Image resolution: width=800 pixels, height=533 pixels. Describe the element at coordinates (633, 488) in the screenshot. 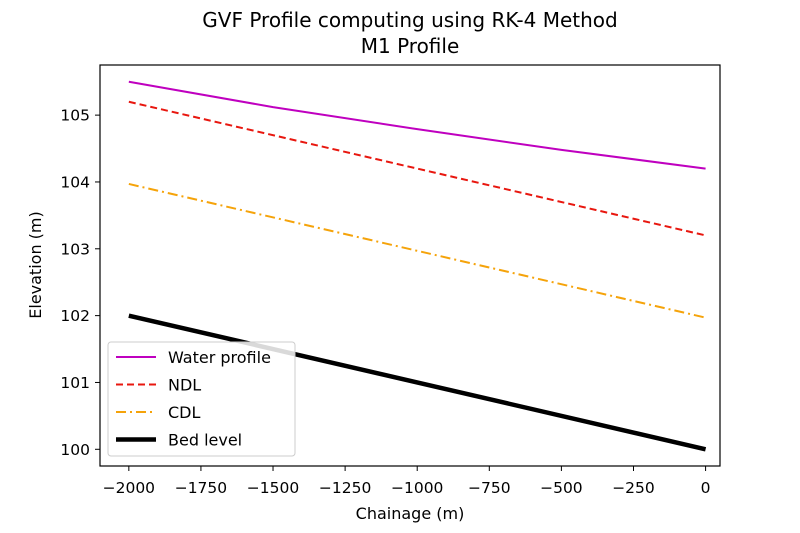

I see `x-tick-label: −250` at that location.